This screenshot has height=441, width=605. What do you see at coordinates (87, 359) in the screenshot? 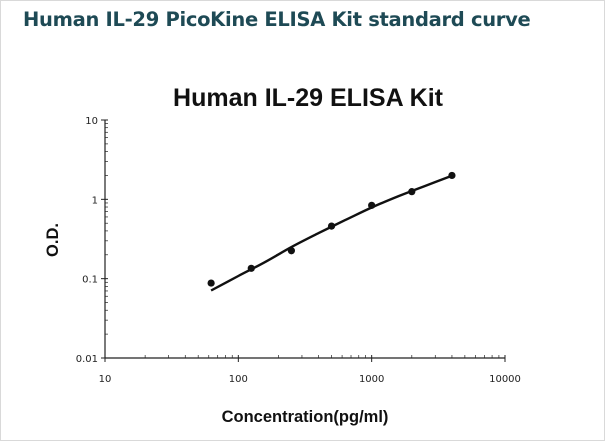
I see `y-tick-label: 0.01` at bounding box center [87, 359].